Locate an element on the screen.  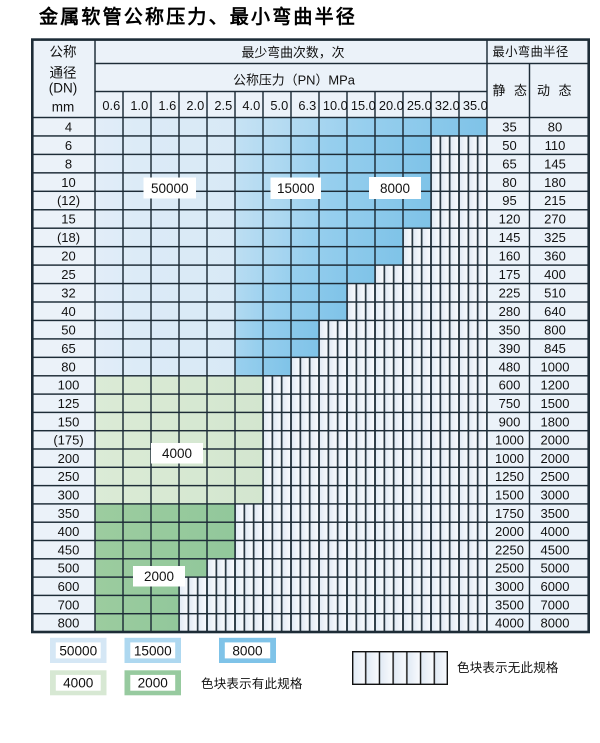
svg-text: 1800 is located at coordinates (555, 421).